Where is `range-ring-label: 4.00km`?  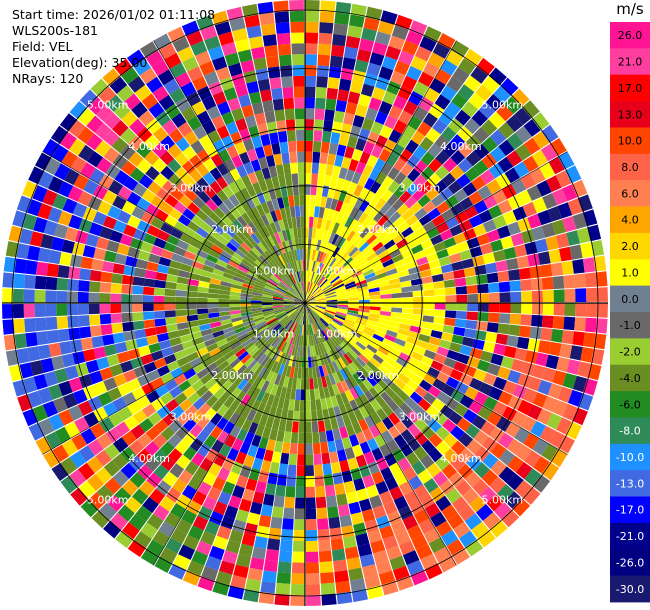 range-ring-label: 4.00km is located at coordinates (149, 458).